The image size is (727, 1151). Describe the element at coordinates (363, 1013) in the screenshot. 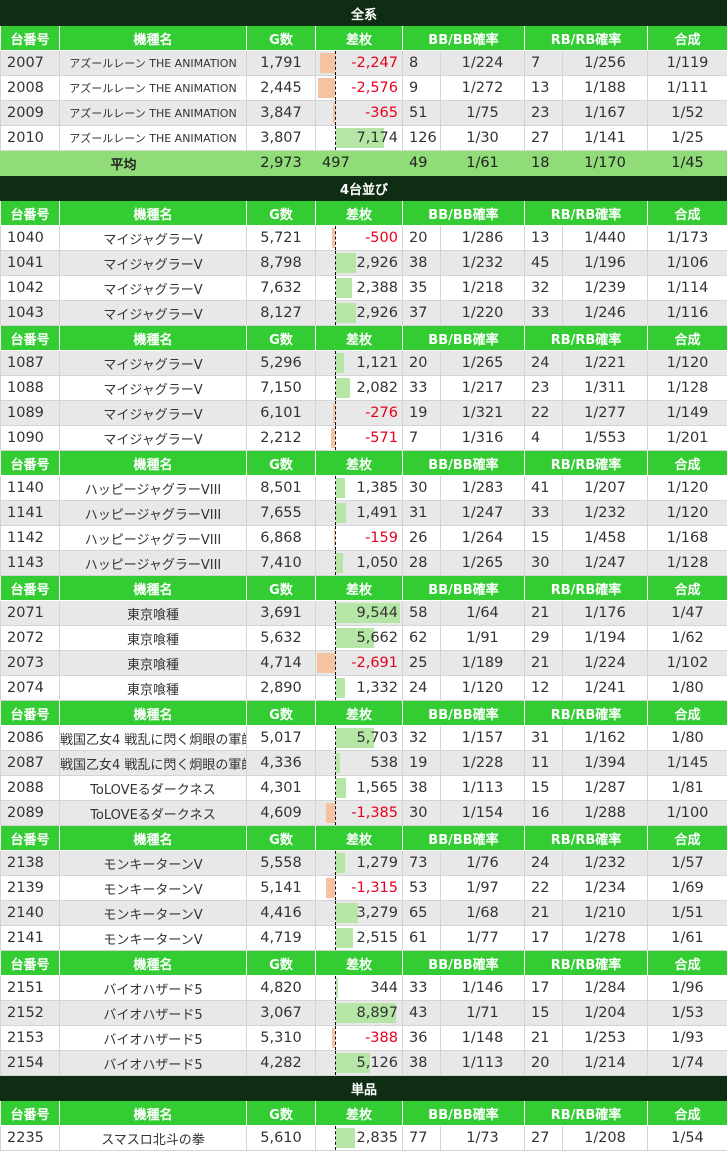

I see `table-row: 2152 バイオハザード5 3,067 8,897 43 1/71 15 1/204 1/53` at that location.